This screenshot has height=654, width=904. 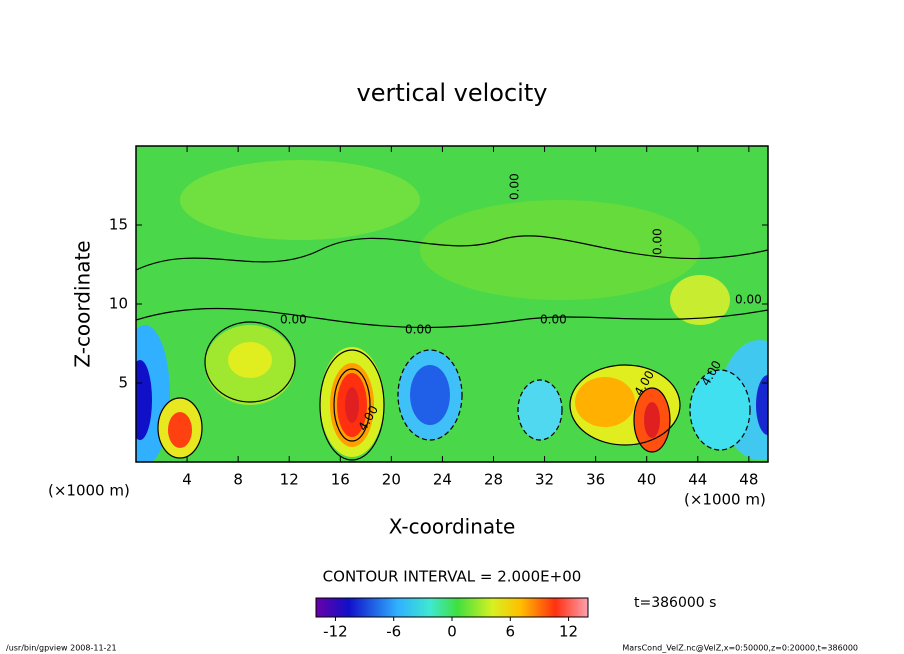 What do you see at coordinates (123, 383) in the screenshot?
I see `y-tick-label: 5` at bounding box center [123, 383].